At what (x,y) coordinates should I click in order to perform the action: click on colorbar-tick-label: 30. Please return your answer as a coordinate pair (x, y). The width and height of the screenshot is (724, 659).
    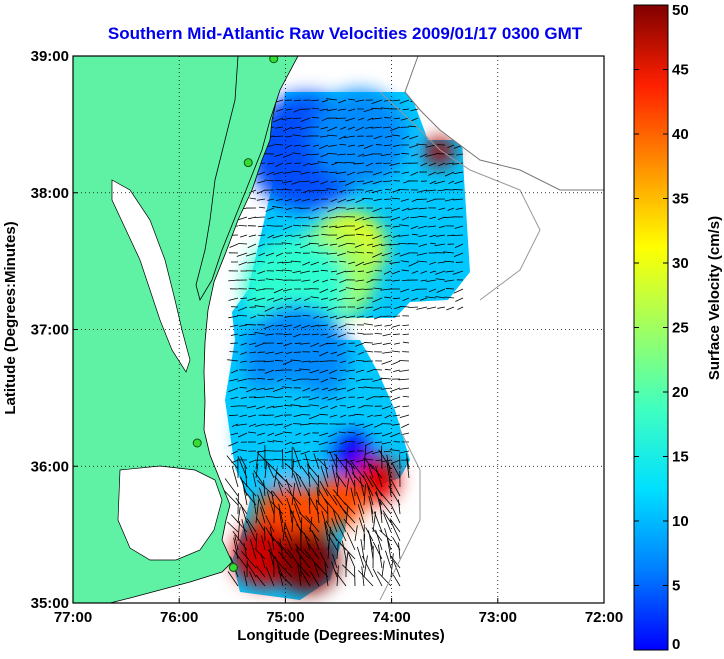
    Looking at the image, I should click on (680, 263).